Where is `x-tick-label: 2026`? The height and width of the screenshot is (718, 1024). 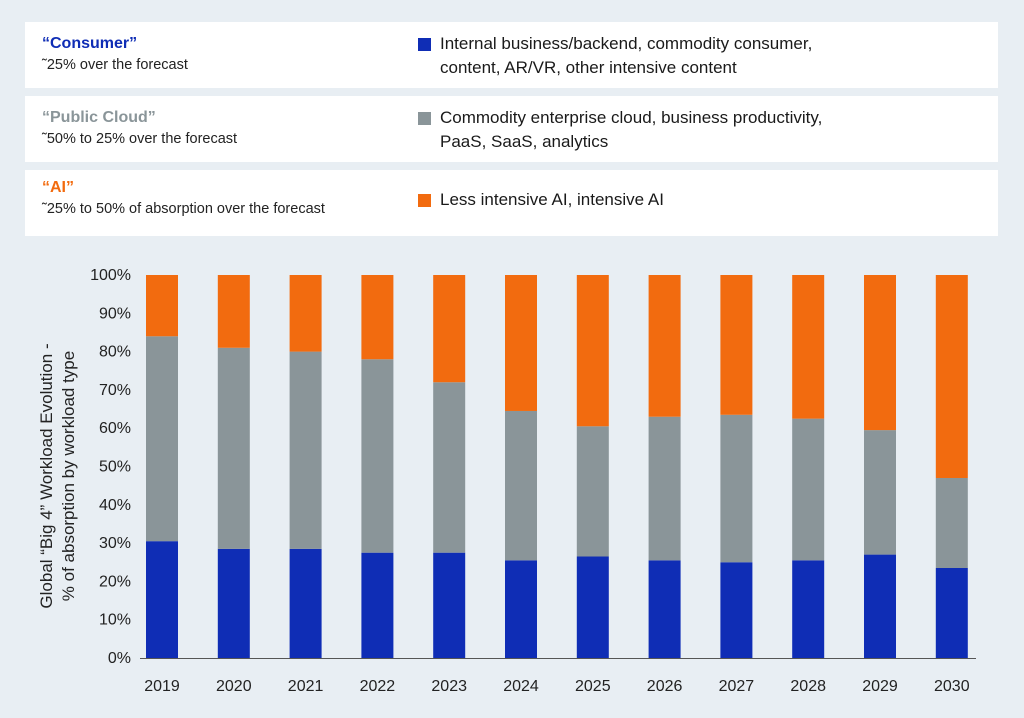
x-tick-label: 2026 is located at coordinates (665, 686).